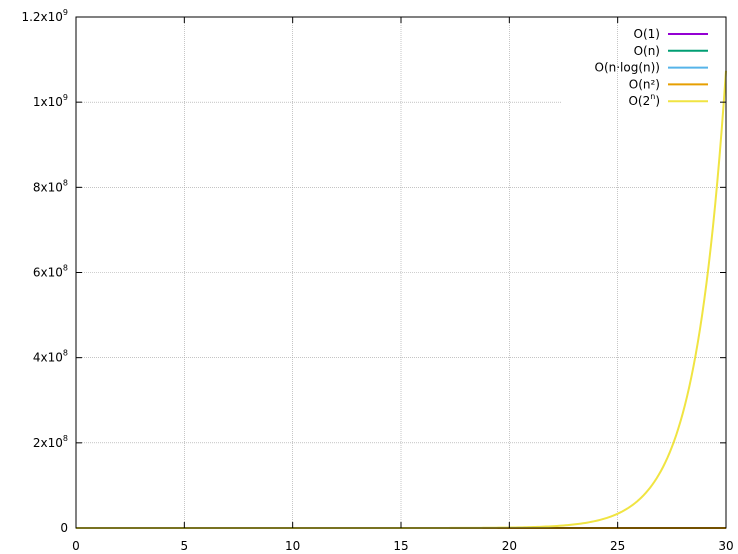 The height and width of the screenshot is (554, 738). What do you see at coordinates (617, 546) in the screenshot?
I see `x-tick-label: 25` at bounding box center [617, 546].